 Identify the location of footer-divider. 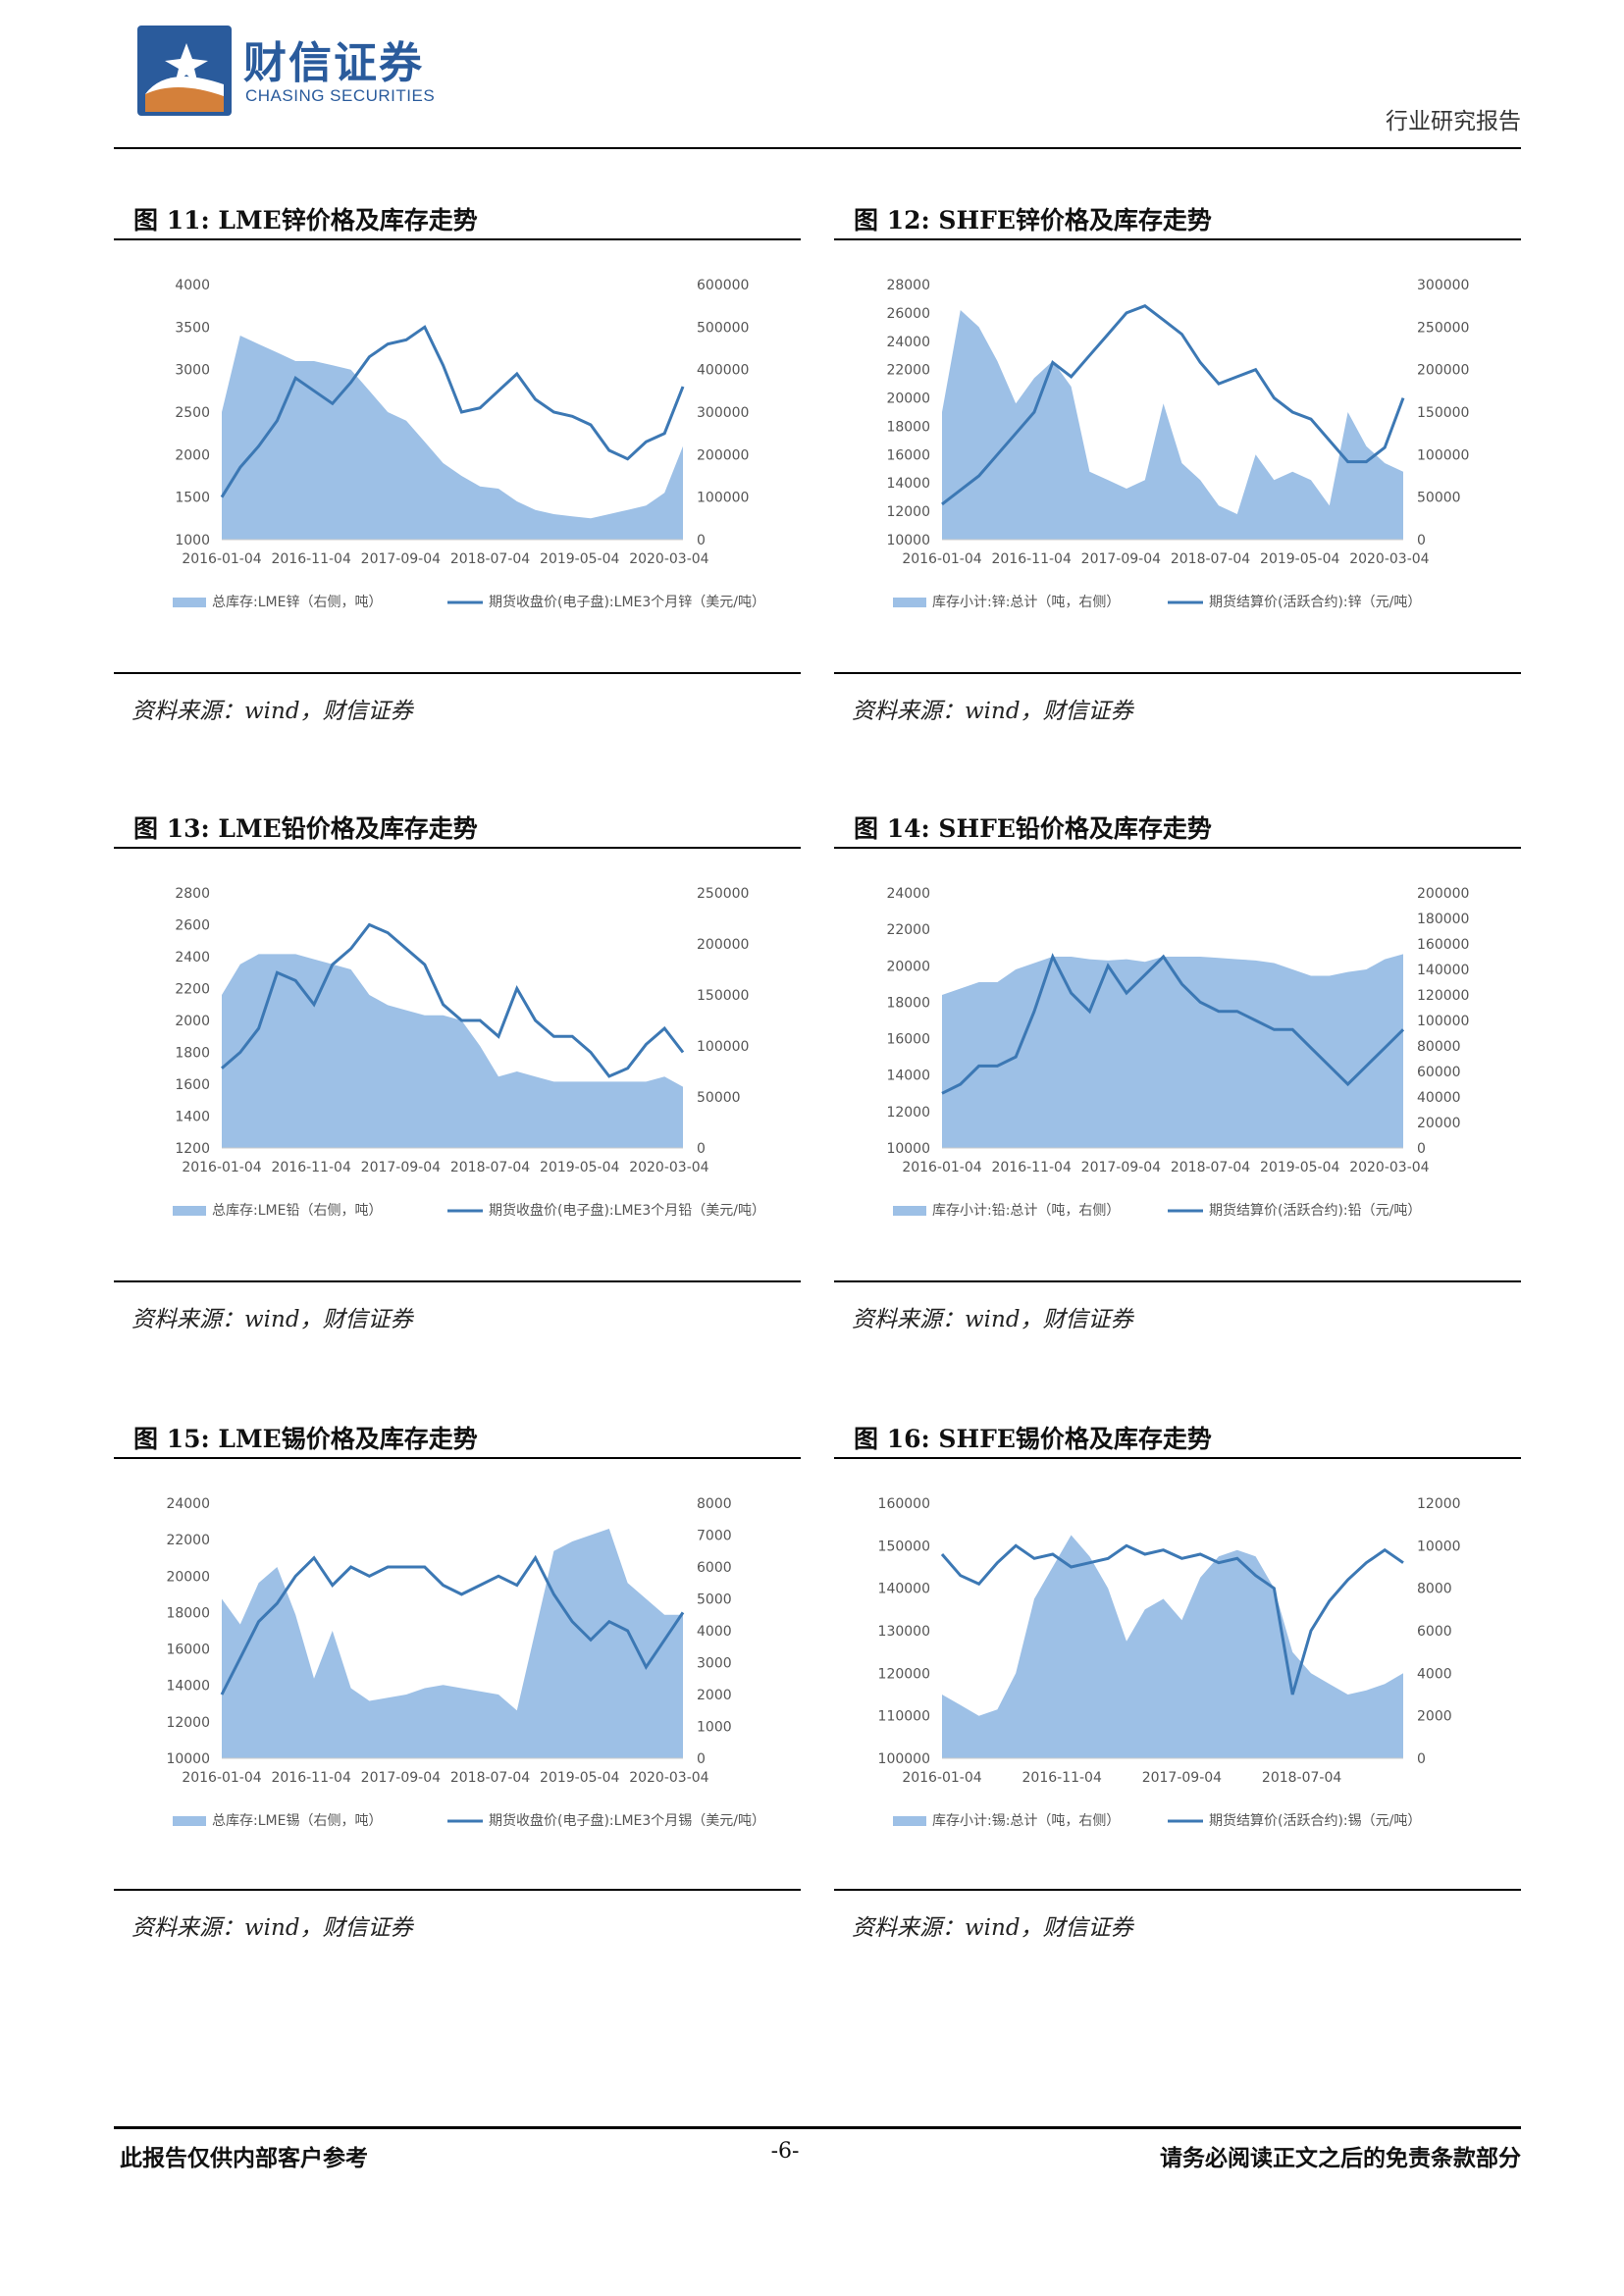
(817, 2127).